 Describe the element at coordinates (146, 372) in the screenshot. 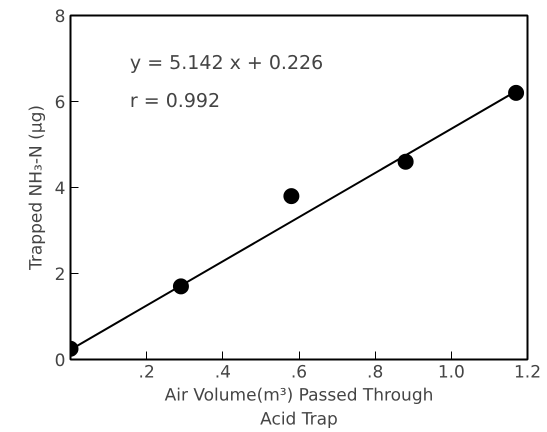

I see `x-tick-label: .2` at that location.